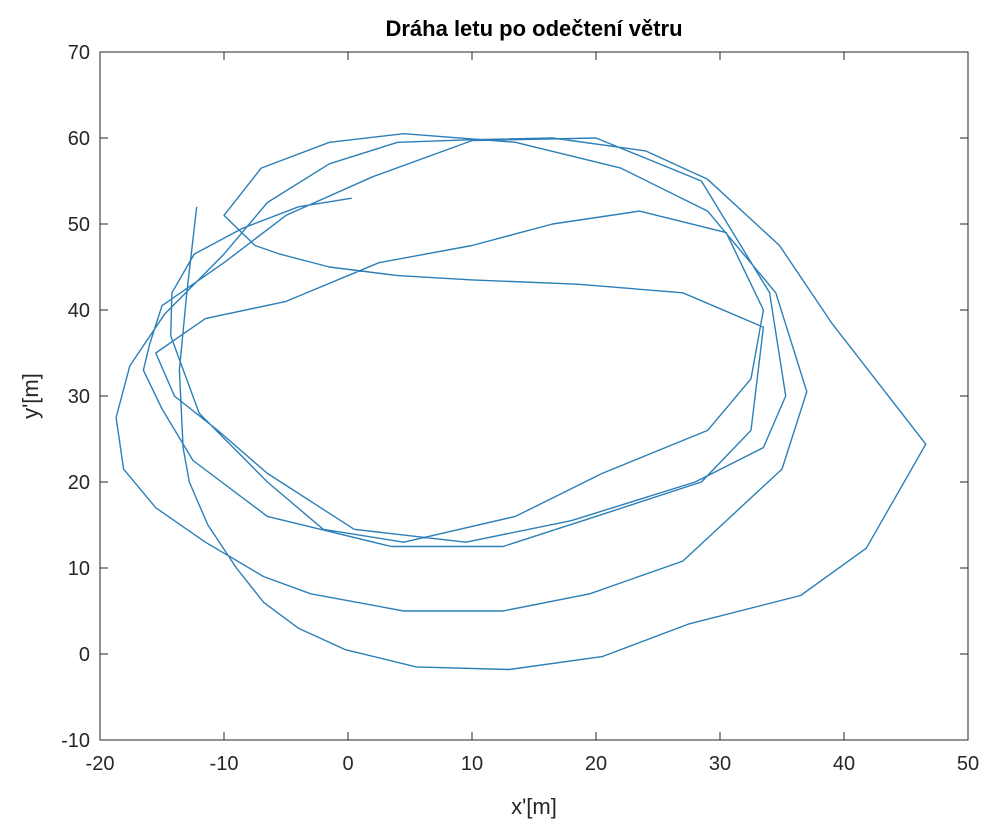 Image resolution: width=990 pixels, height=828 pixels. What do you see at coordinates (534, 806) in the screenshot?
I see `x-axis-label: x'[m]` at bounding box center [534, 806].